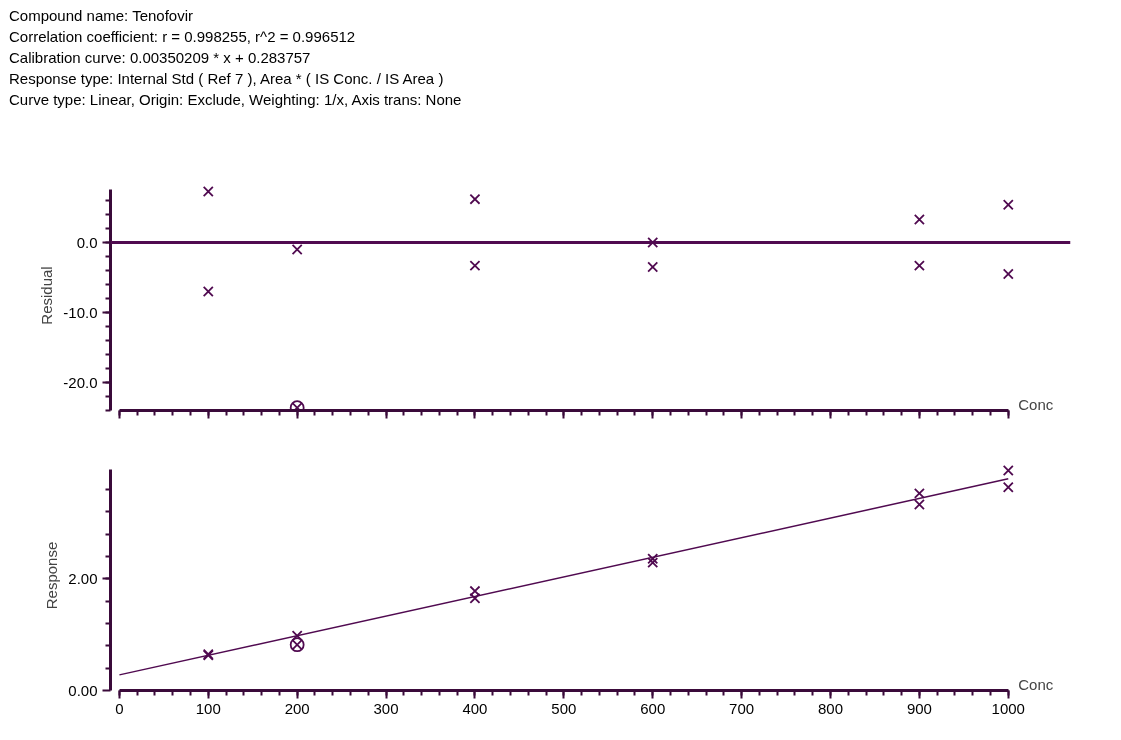 This screenshot has width=1121, height=740. Describe the element at coordinates (564, 708) in the screenshot. I see `x-tick-label: 500` at that location.